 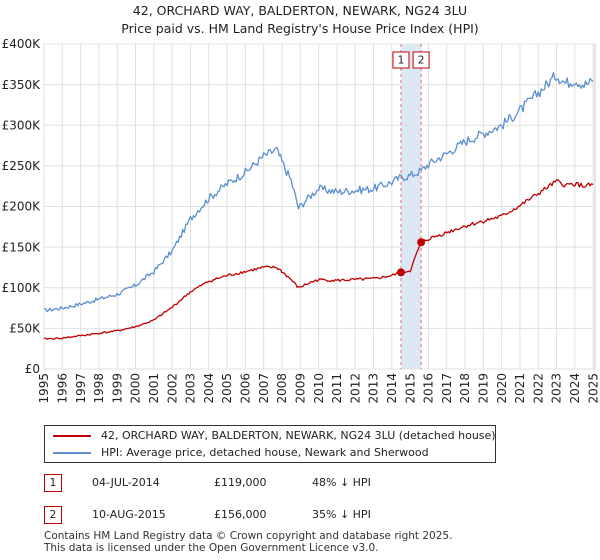 I want to click on annotation-row-2: 2 10-AUG-2015 £156,000 35% ↓ HPI, so click(x=304, y=515).